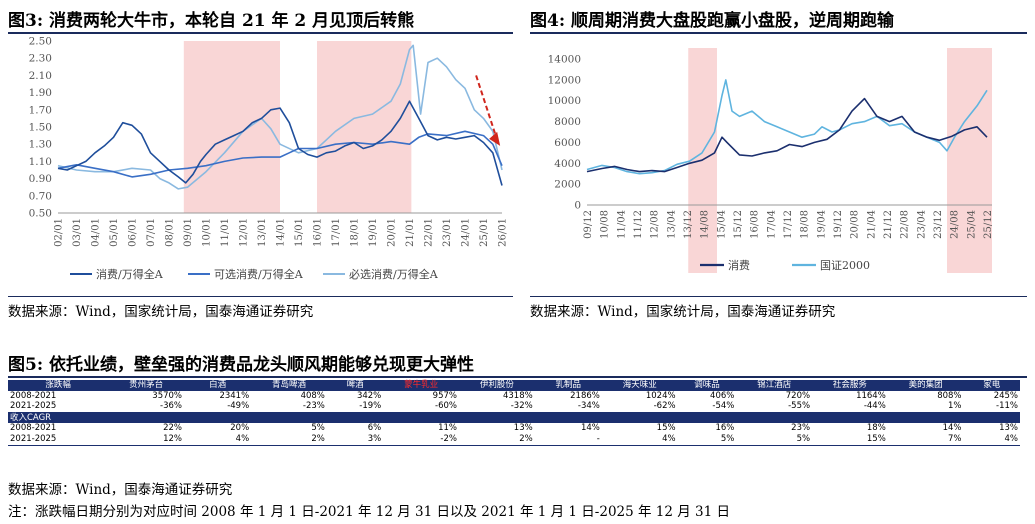 This screenshot has width=1035, height=524. I want to click on fig3-y-tick: 1.90, so click(40, 93).